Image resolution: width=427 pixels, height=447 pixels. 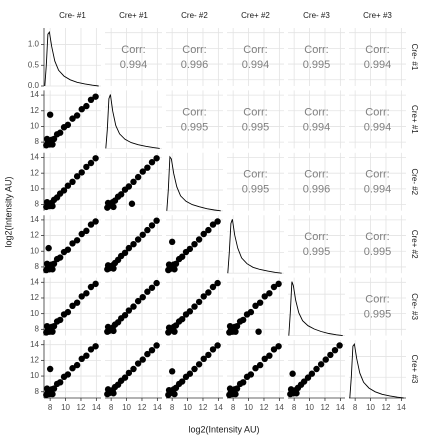 What do you see at coordinates (34, 85) in the screenshot?
I see `y-tick-label: 0.0` at bounding box center [34, 85].